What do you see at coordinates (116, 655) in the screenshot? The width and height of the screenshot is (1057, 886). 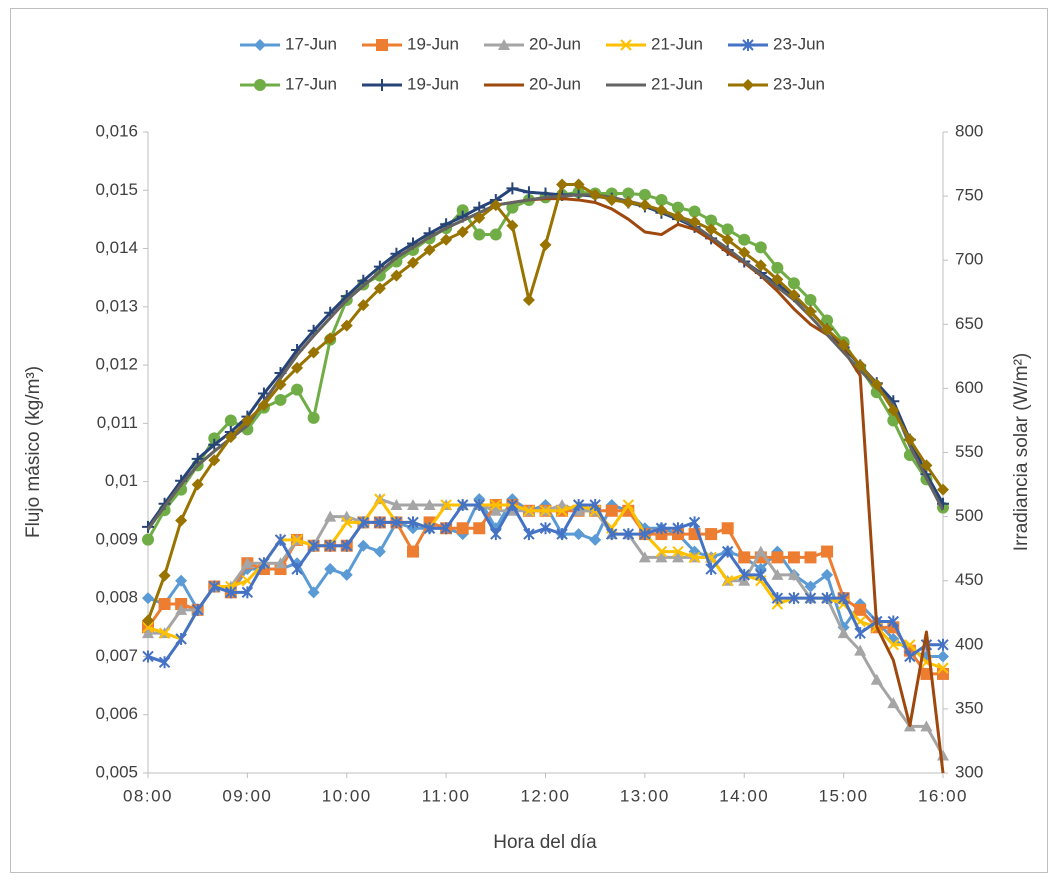 I see `y-tick-label: 0,007` at bounding box center [116, 655].